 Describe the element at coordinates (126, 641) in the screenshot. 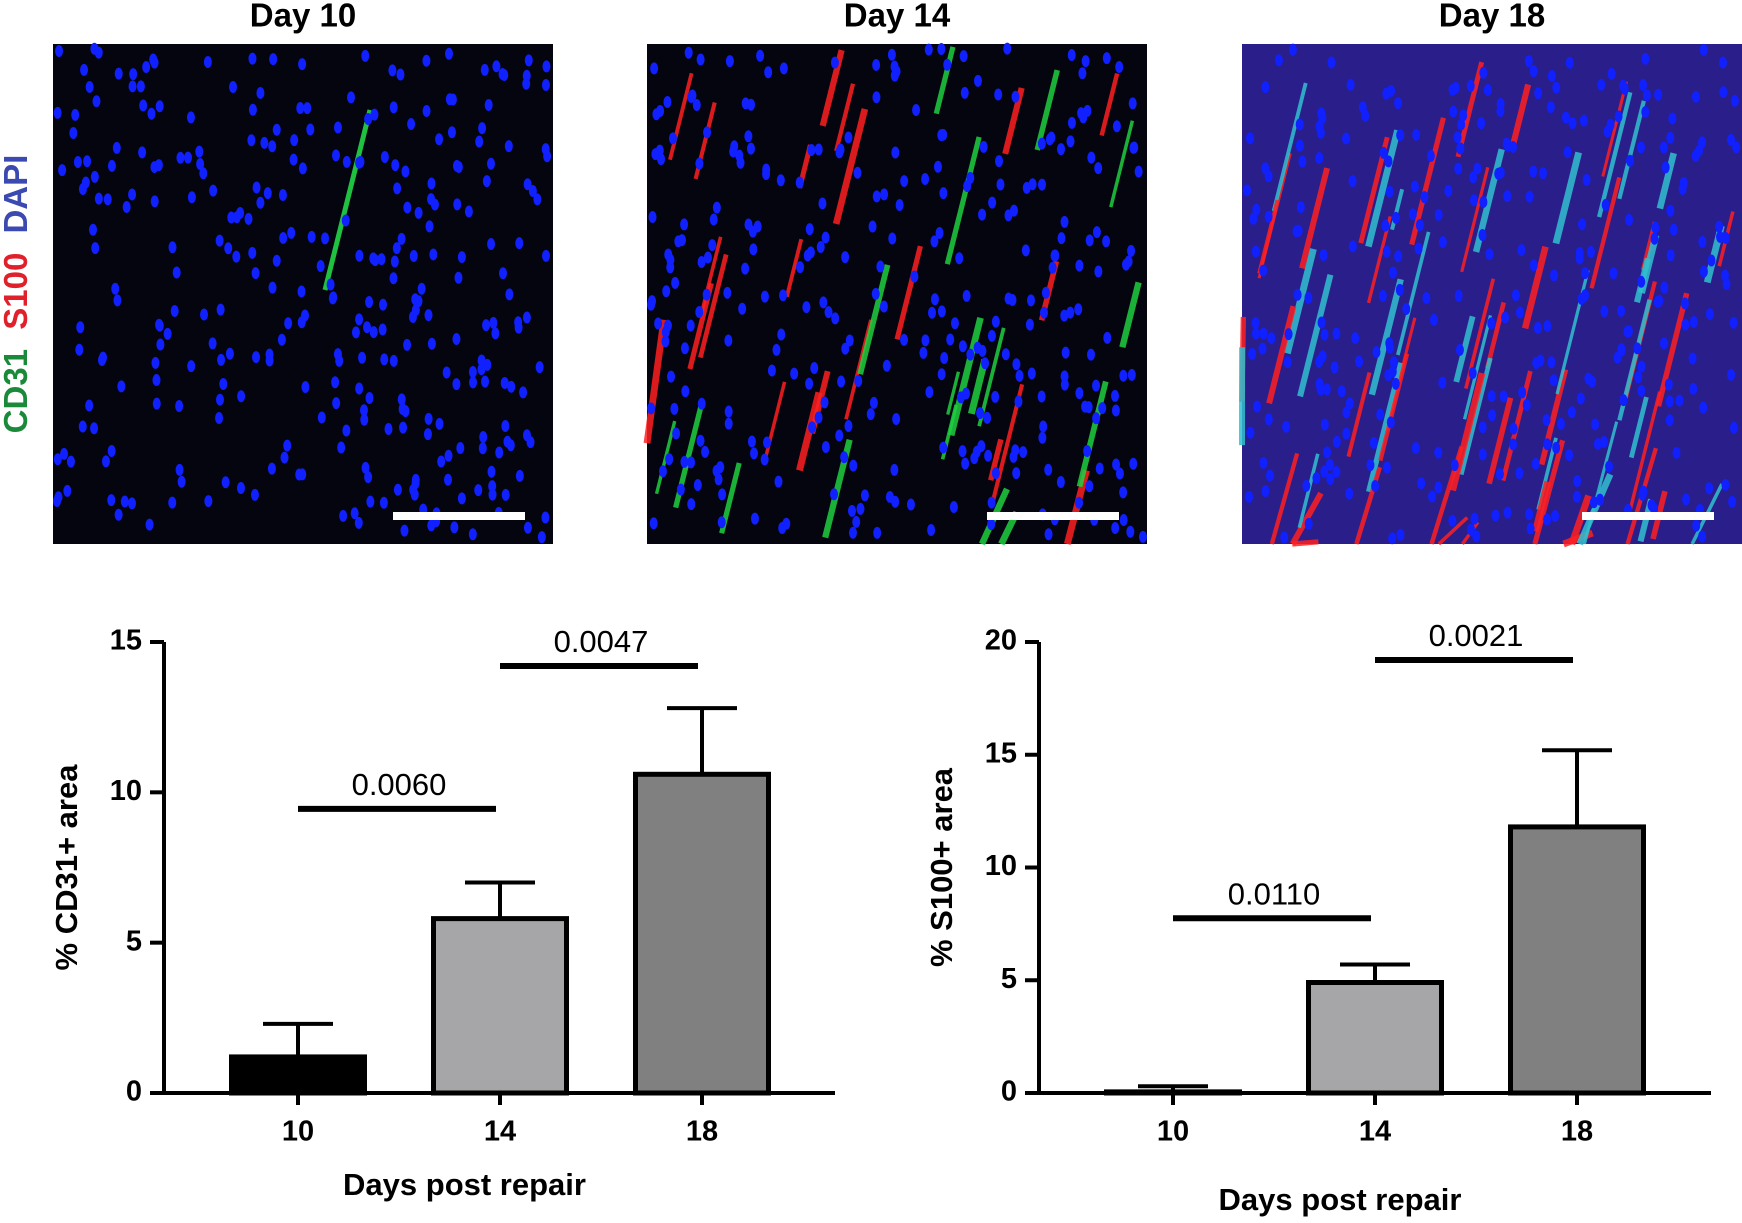

I see `y-tick-label: 15` at that location.